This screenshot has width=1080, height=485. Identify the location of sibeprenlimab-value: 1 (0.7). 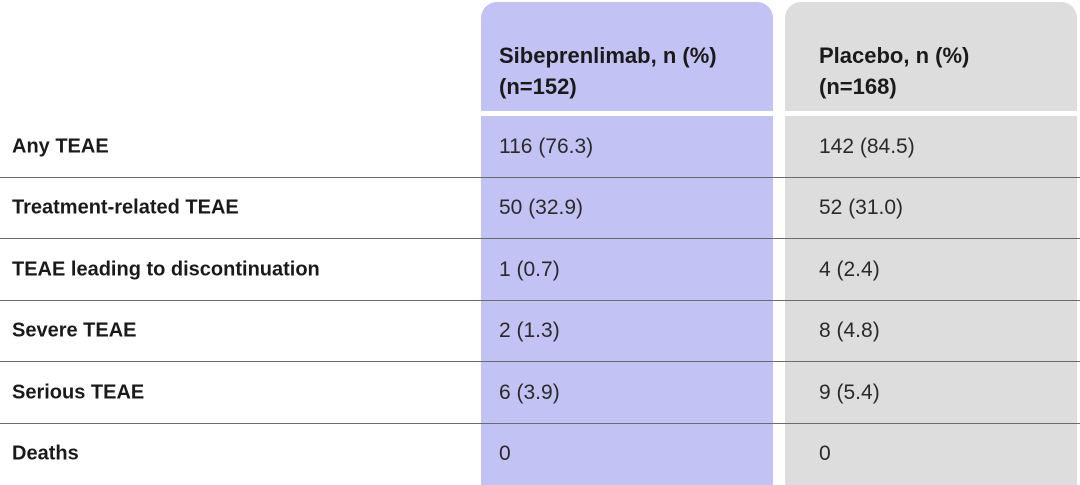
(529, 269).